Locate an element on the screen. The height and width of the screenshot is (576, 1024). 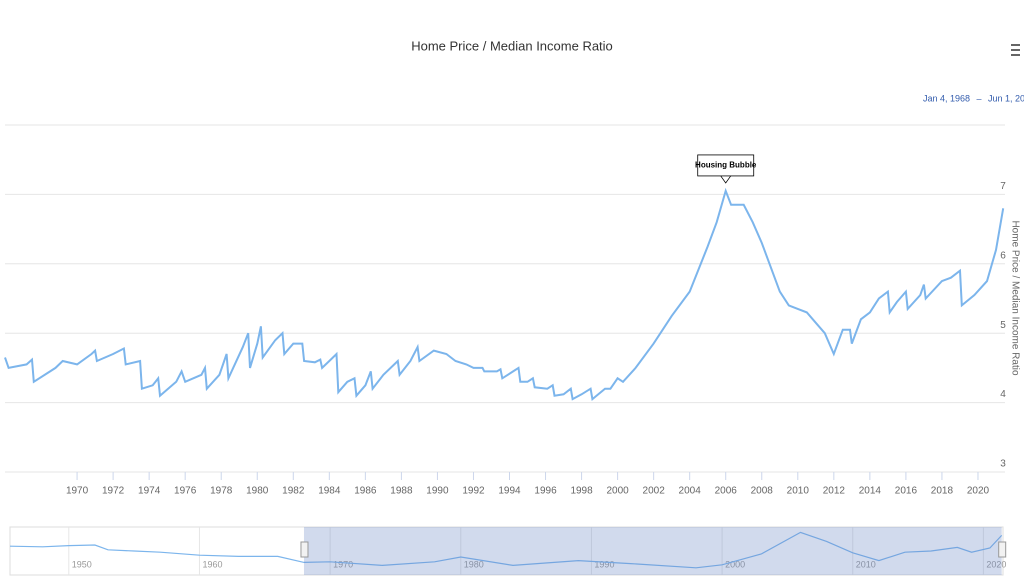
x-tick-label: 1996 is located at coordinates (545, 491).